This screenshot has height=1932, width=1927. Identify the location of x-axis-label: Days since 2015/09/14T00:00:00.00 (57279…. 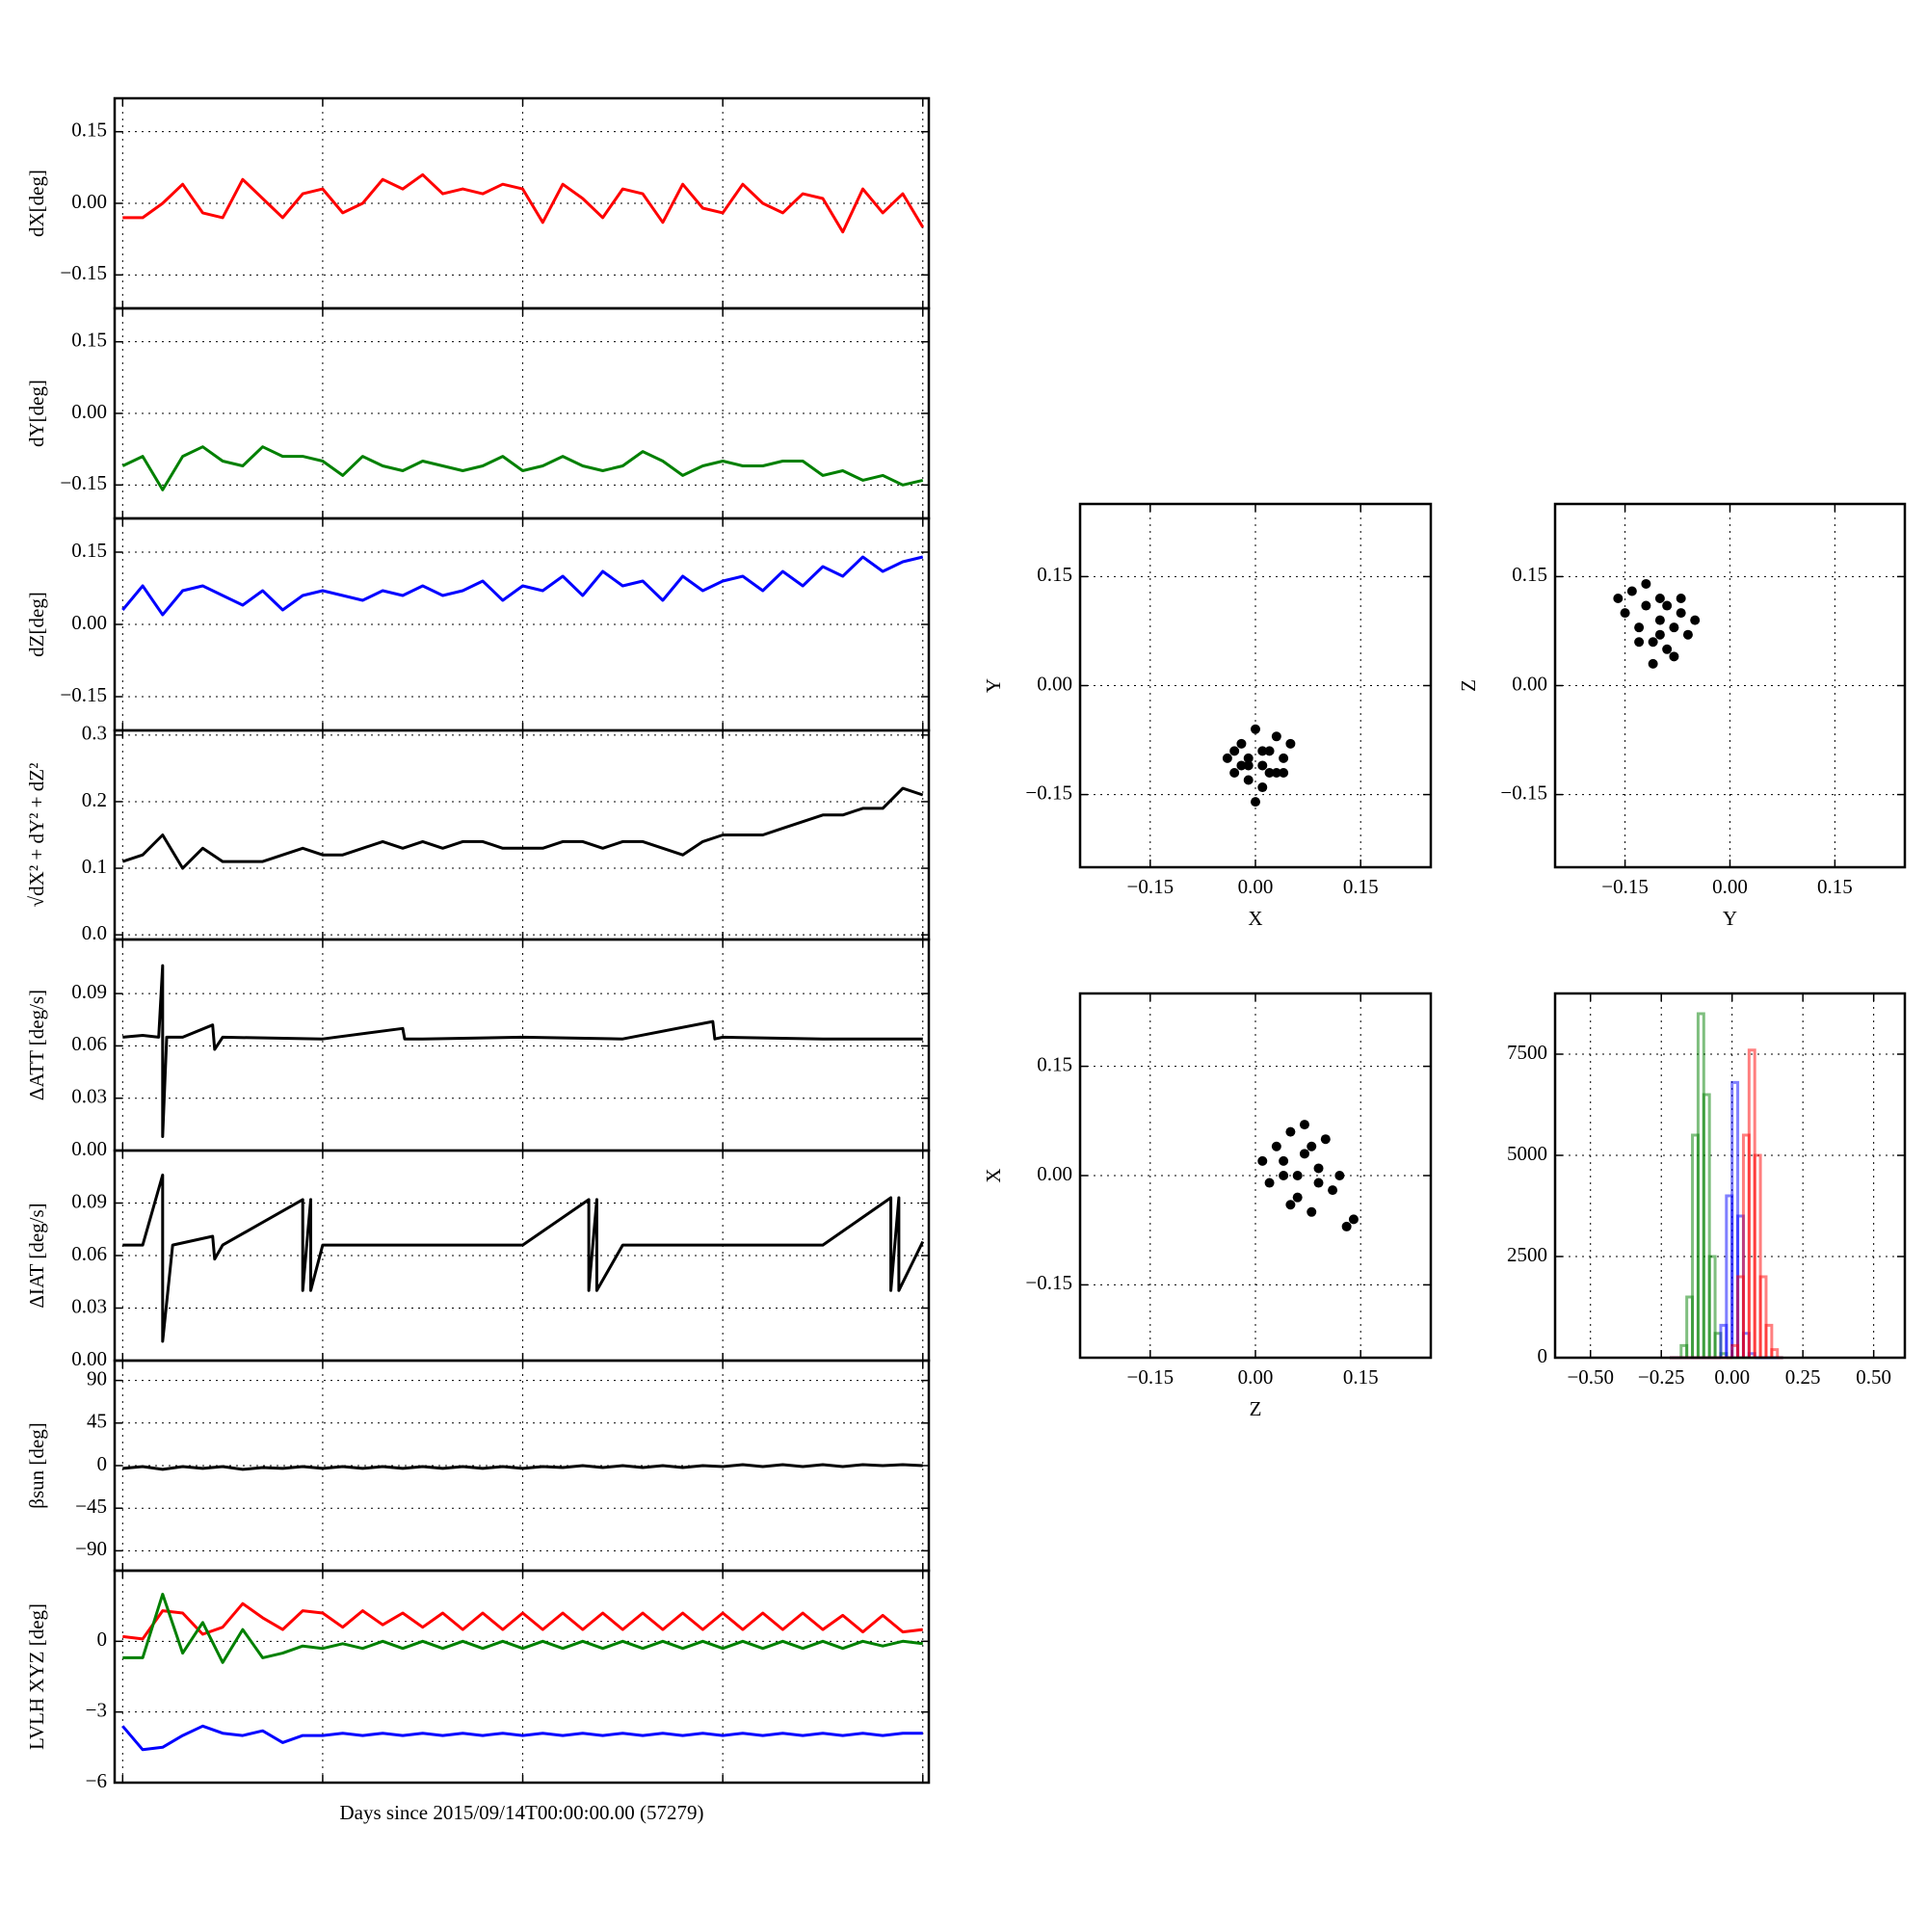
(522, 1812).